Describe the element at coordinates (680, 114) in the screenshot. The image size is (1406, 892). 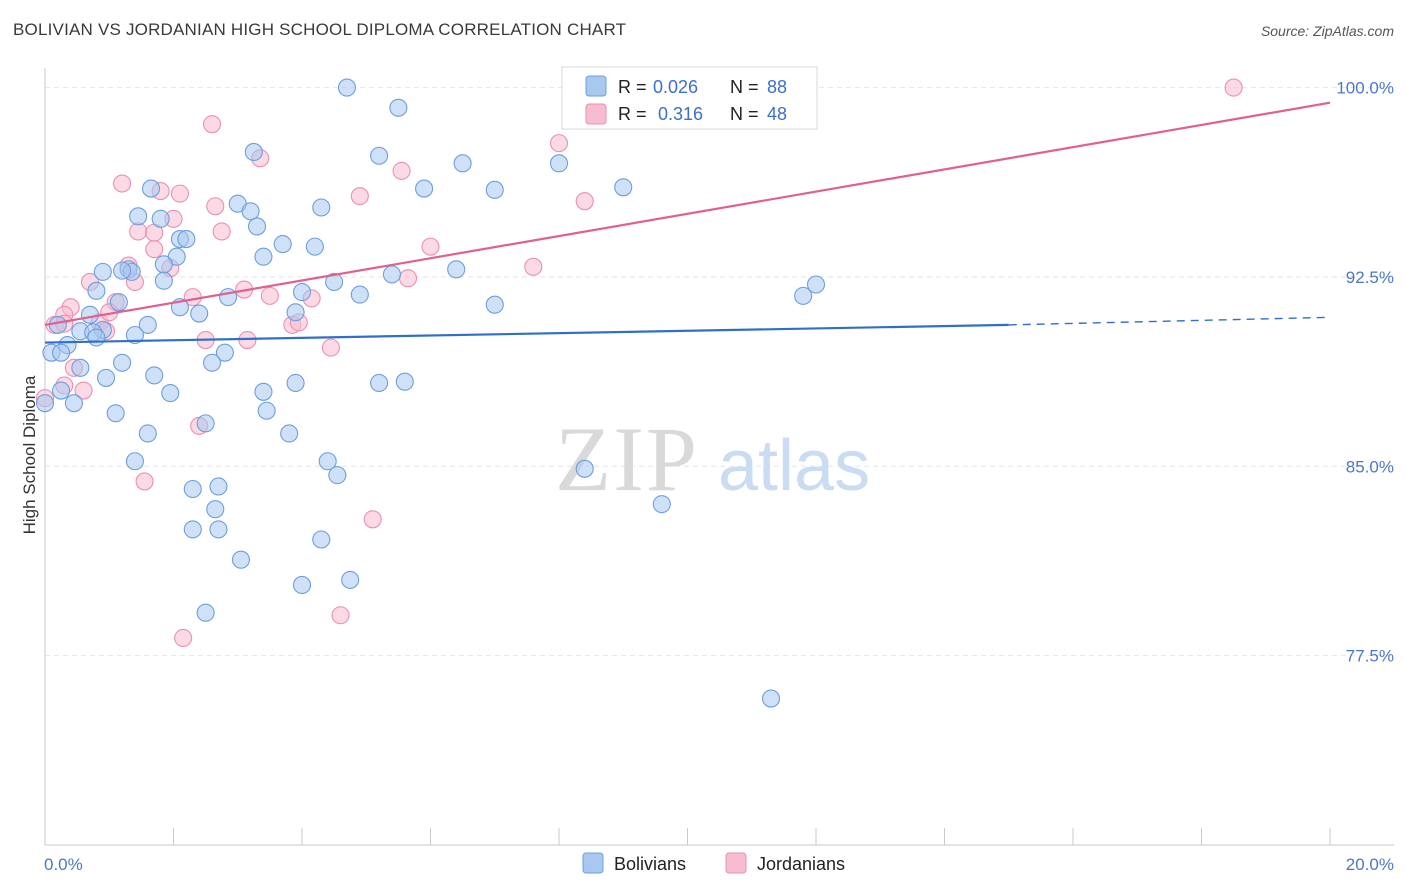
I see `legend-r-value-jordanians: 0.316` at that location.